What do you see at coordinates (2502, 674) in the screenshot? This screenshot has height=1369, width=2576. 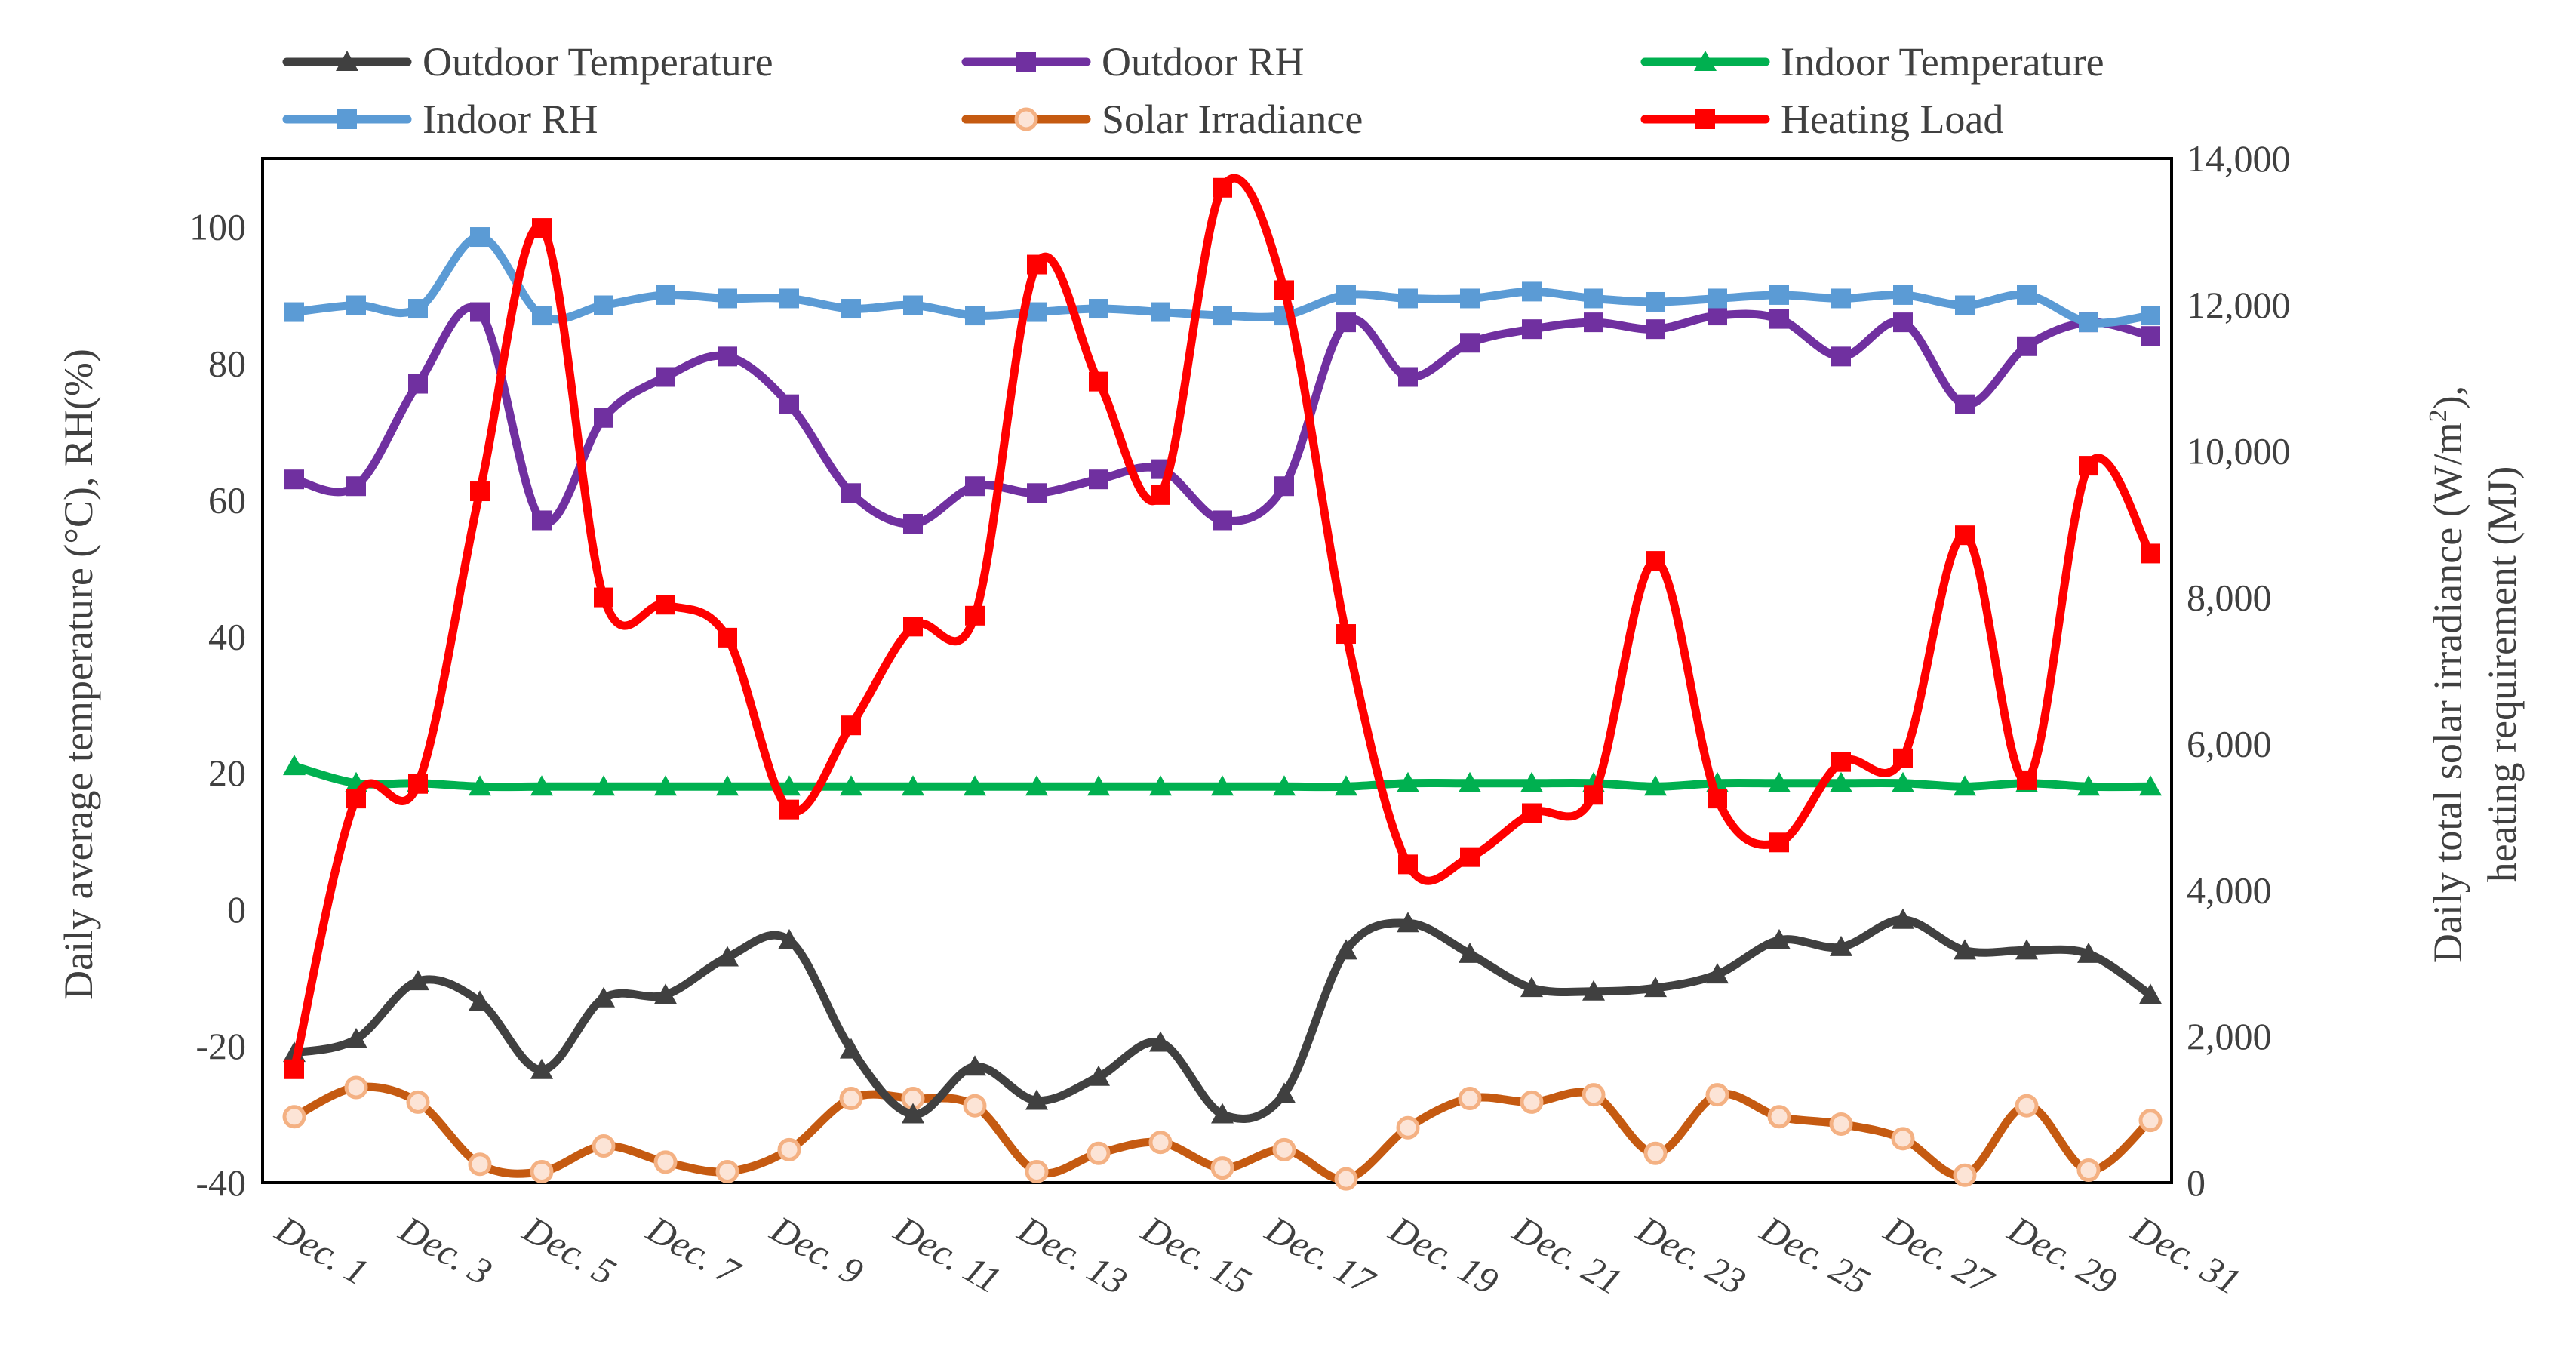 I see `right-axis-title-line2: heating requirement (MJ)` at bounding box center [2502, 674].